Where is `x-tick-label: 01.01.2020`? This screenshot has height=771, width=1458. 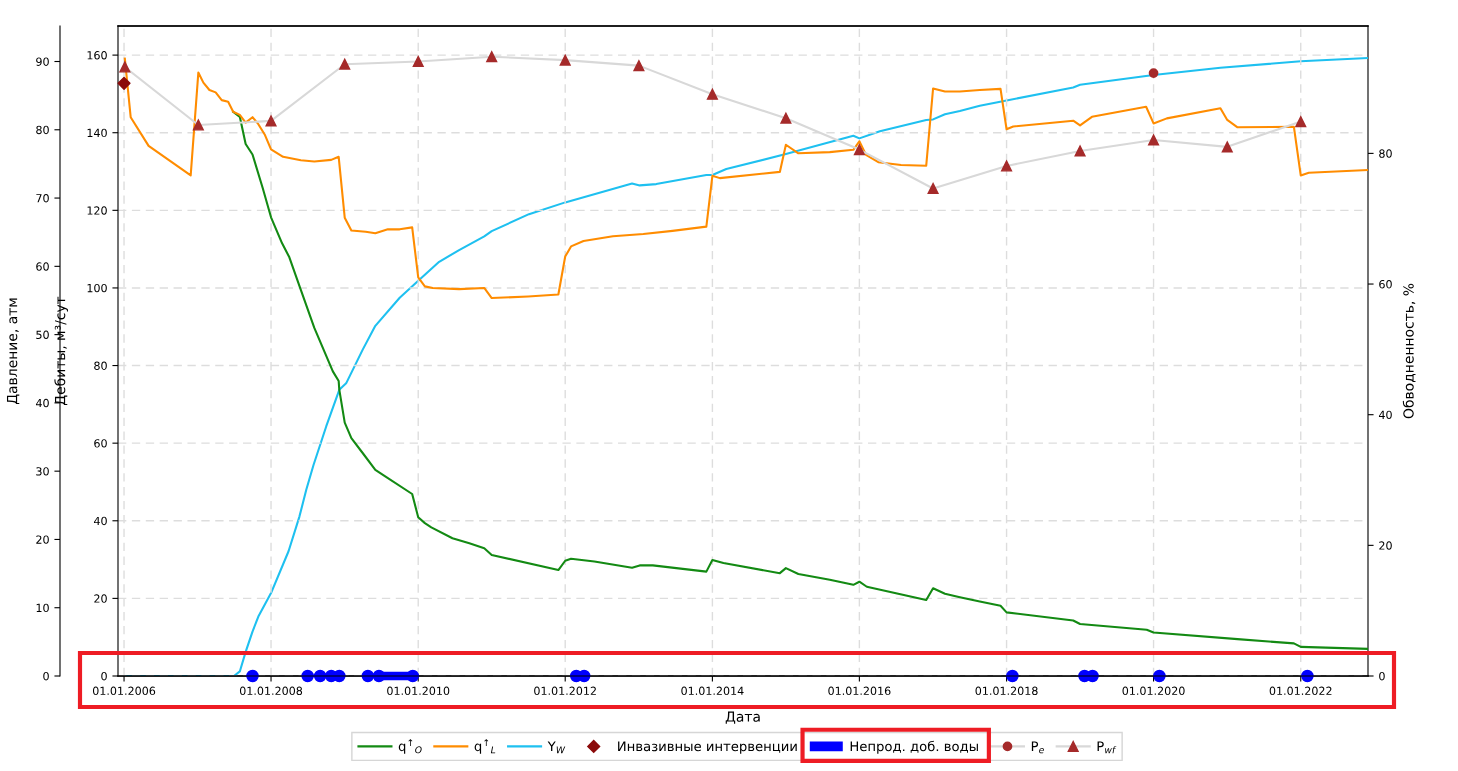
x-tick-label: 01.01.2020 is located at coordinates (1153, 691).